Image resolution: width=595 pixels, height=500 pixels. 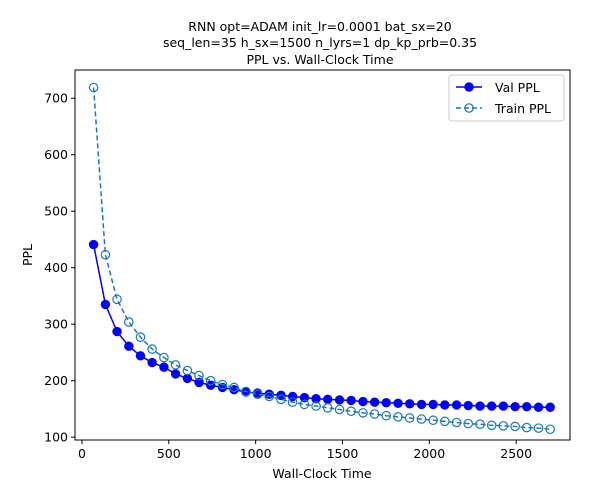 What do you see at coordinates (56, 324) in the screenshot?
I see `y-tick-label: 300` at bounding box center [56, 324].